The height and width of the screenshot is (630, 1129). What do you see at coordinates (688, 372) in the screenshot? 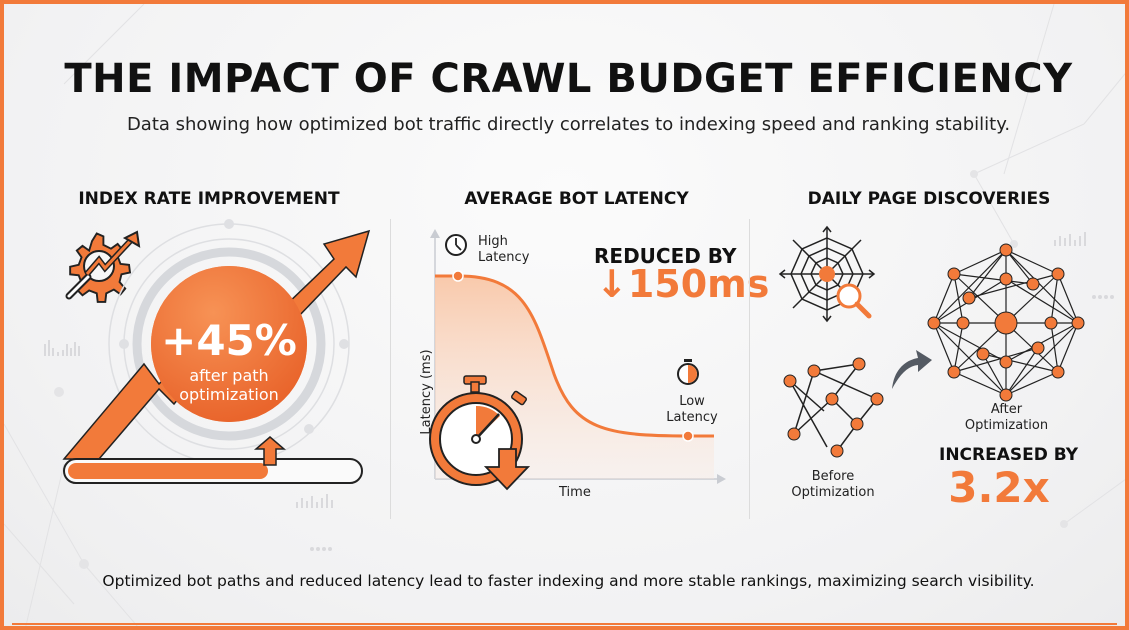
I see `small-stopwatch-icon` at bounding box center [688, 372].